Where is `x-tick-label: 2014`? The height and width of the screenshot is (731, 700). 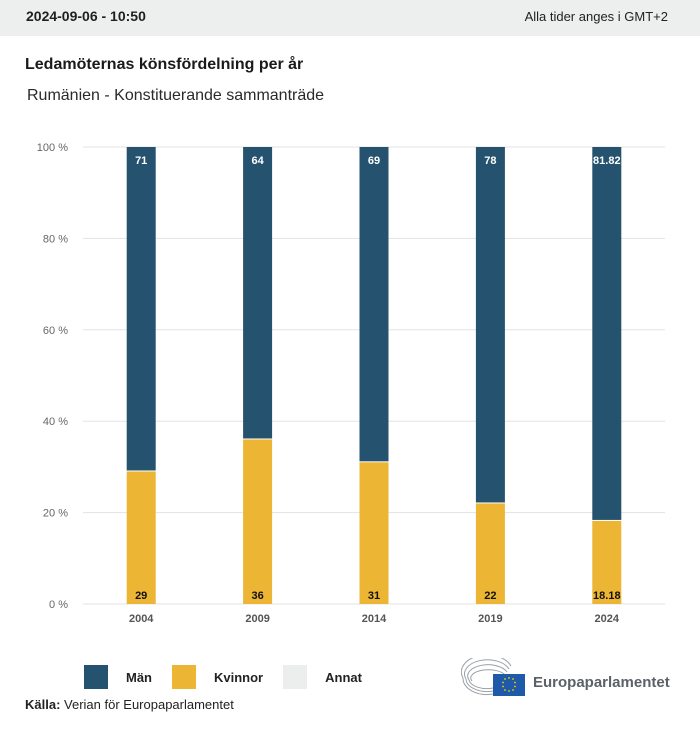 x-tick-label: 2014 is located at coordinates (374, 619).